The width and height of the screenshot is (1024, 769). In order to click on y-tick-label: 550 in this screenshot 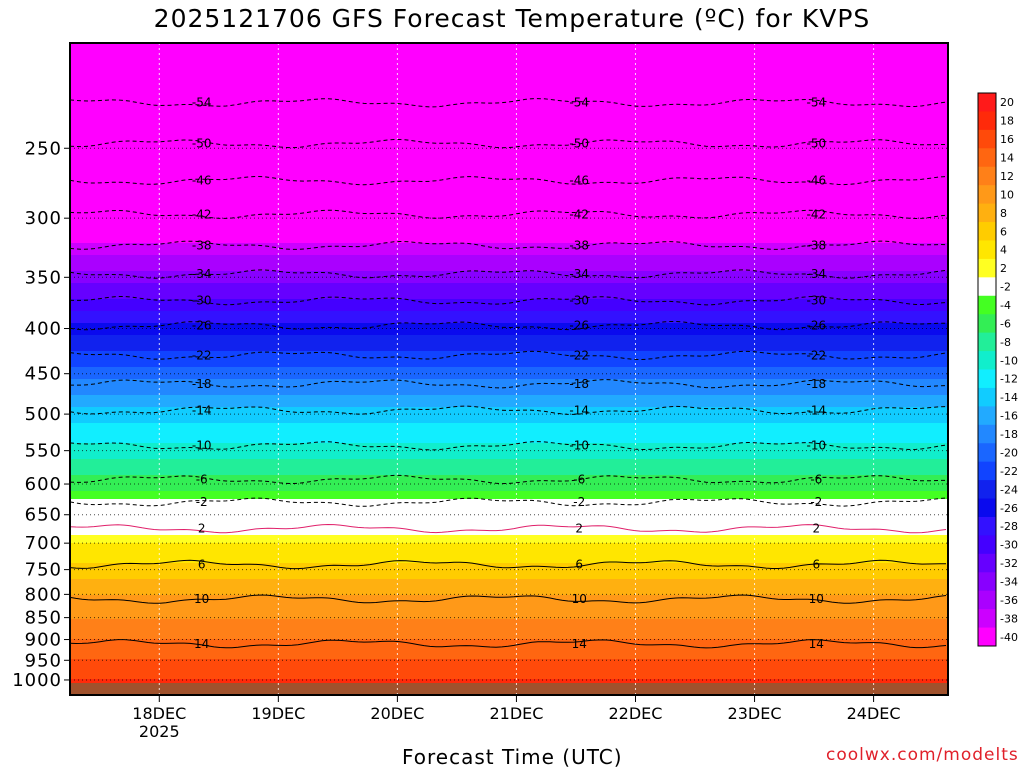, I will do `click(43, 451)`.